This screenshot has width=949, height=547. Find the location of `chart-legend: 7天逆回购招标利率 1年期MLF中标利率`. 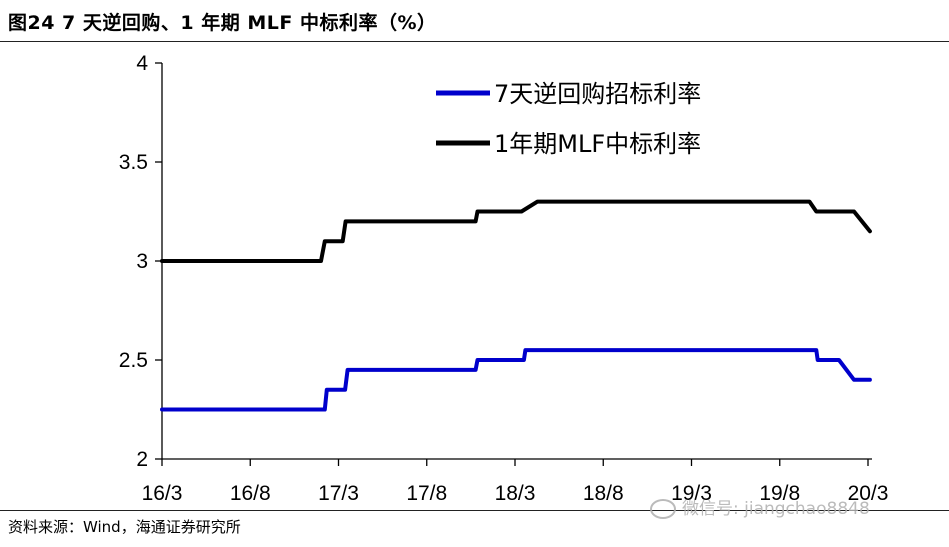

chart-legend: 7天逆回购招标利率 1年期MLF中标利率 is located at coordinates (568, 119).